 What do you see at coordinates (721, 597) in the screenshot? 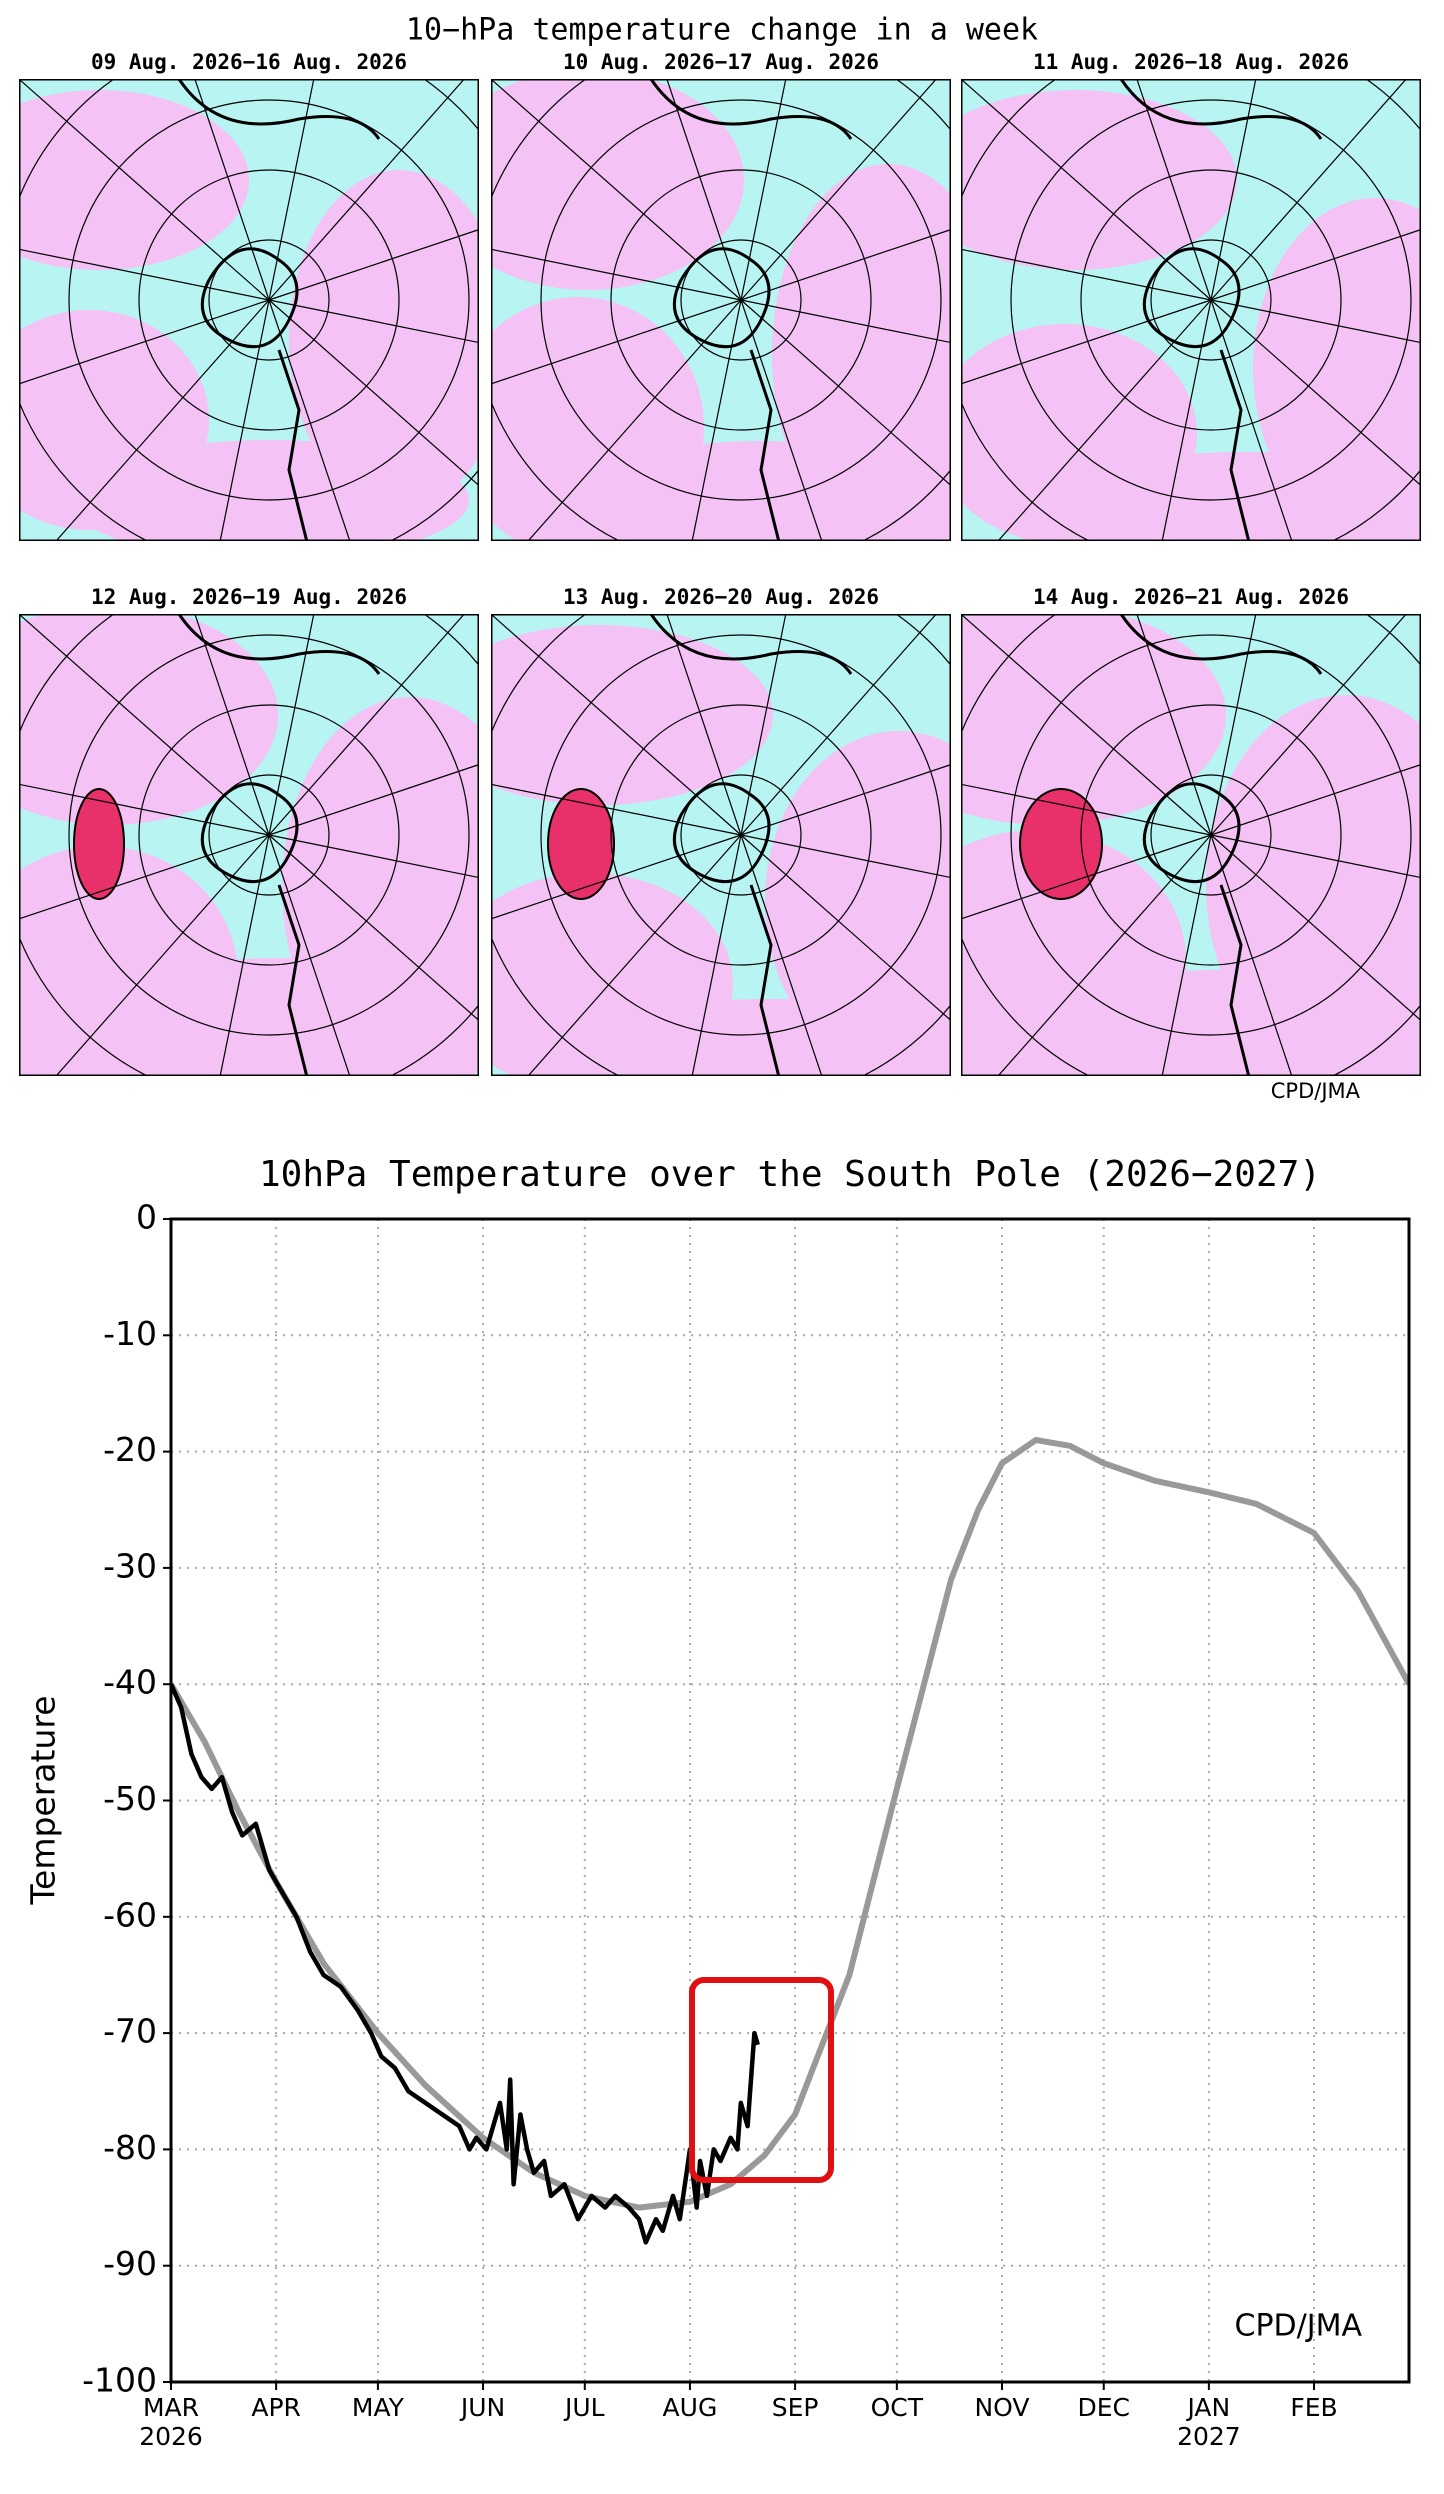
I see `panel-title: 13 Aug. 2026−20 Aug. 2026` at bounding box center [721, 597].